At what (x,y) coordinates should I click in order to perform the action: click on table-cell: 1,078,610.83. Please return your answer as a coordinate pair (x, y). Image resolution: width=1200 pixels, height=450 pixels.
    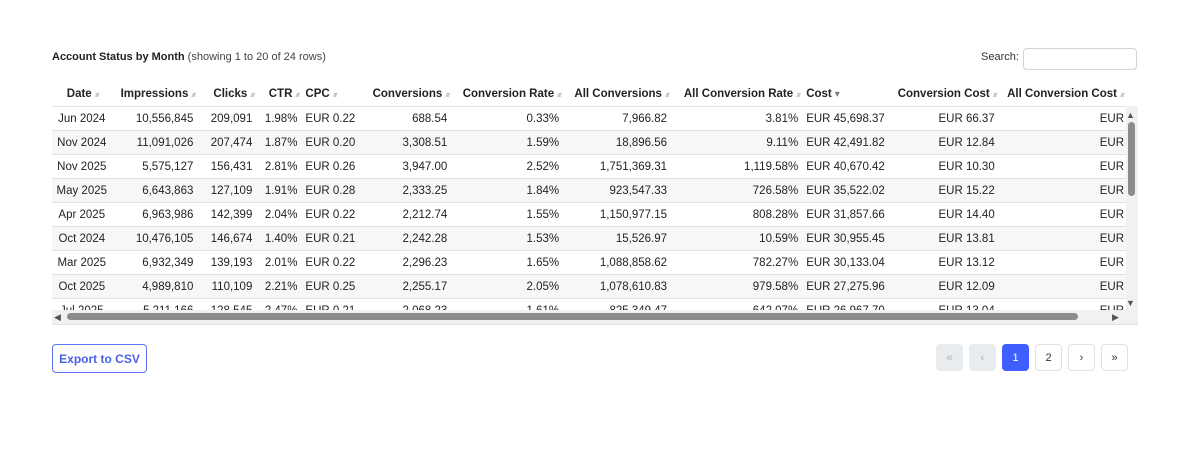
    Looking at the image, I should click on (617, 286).